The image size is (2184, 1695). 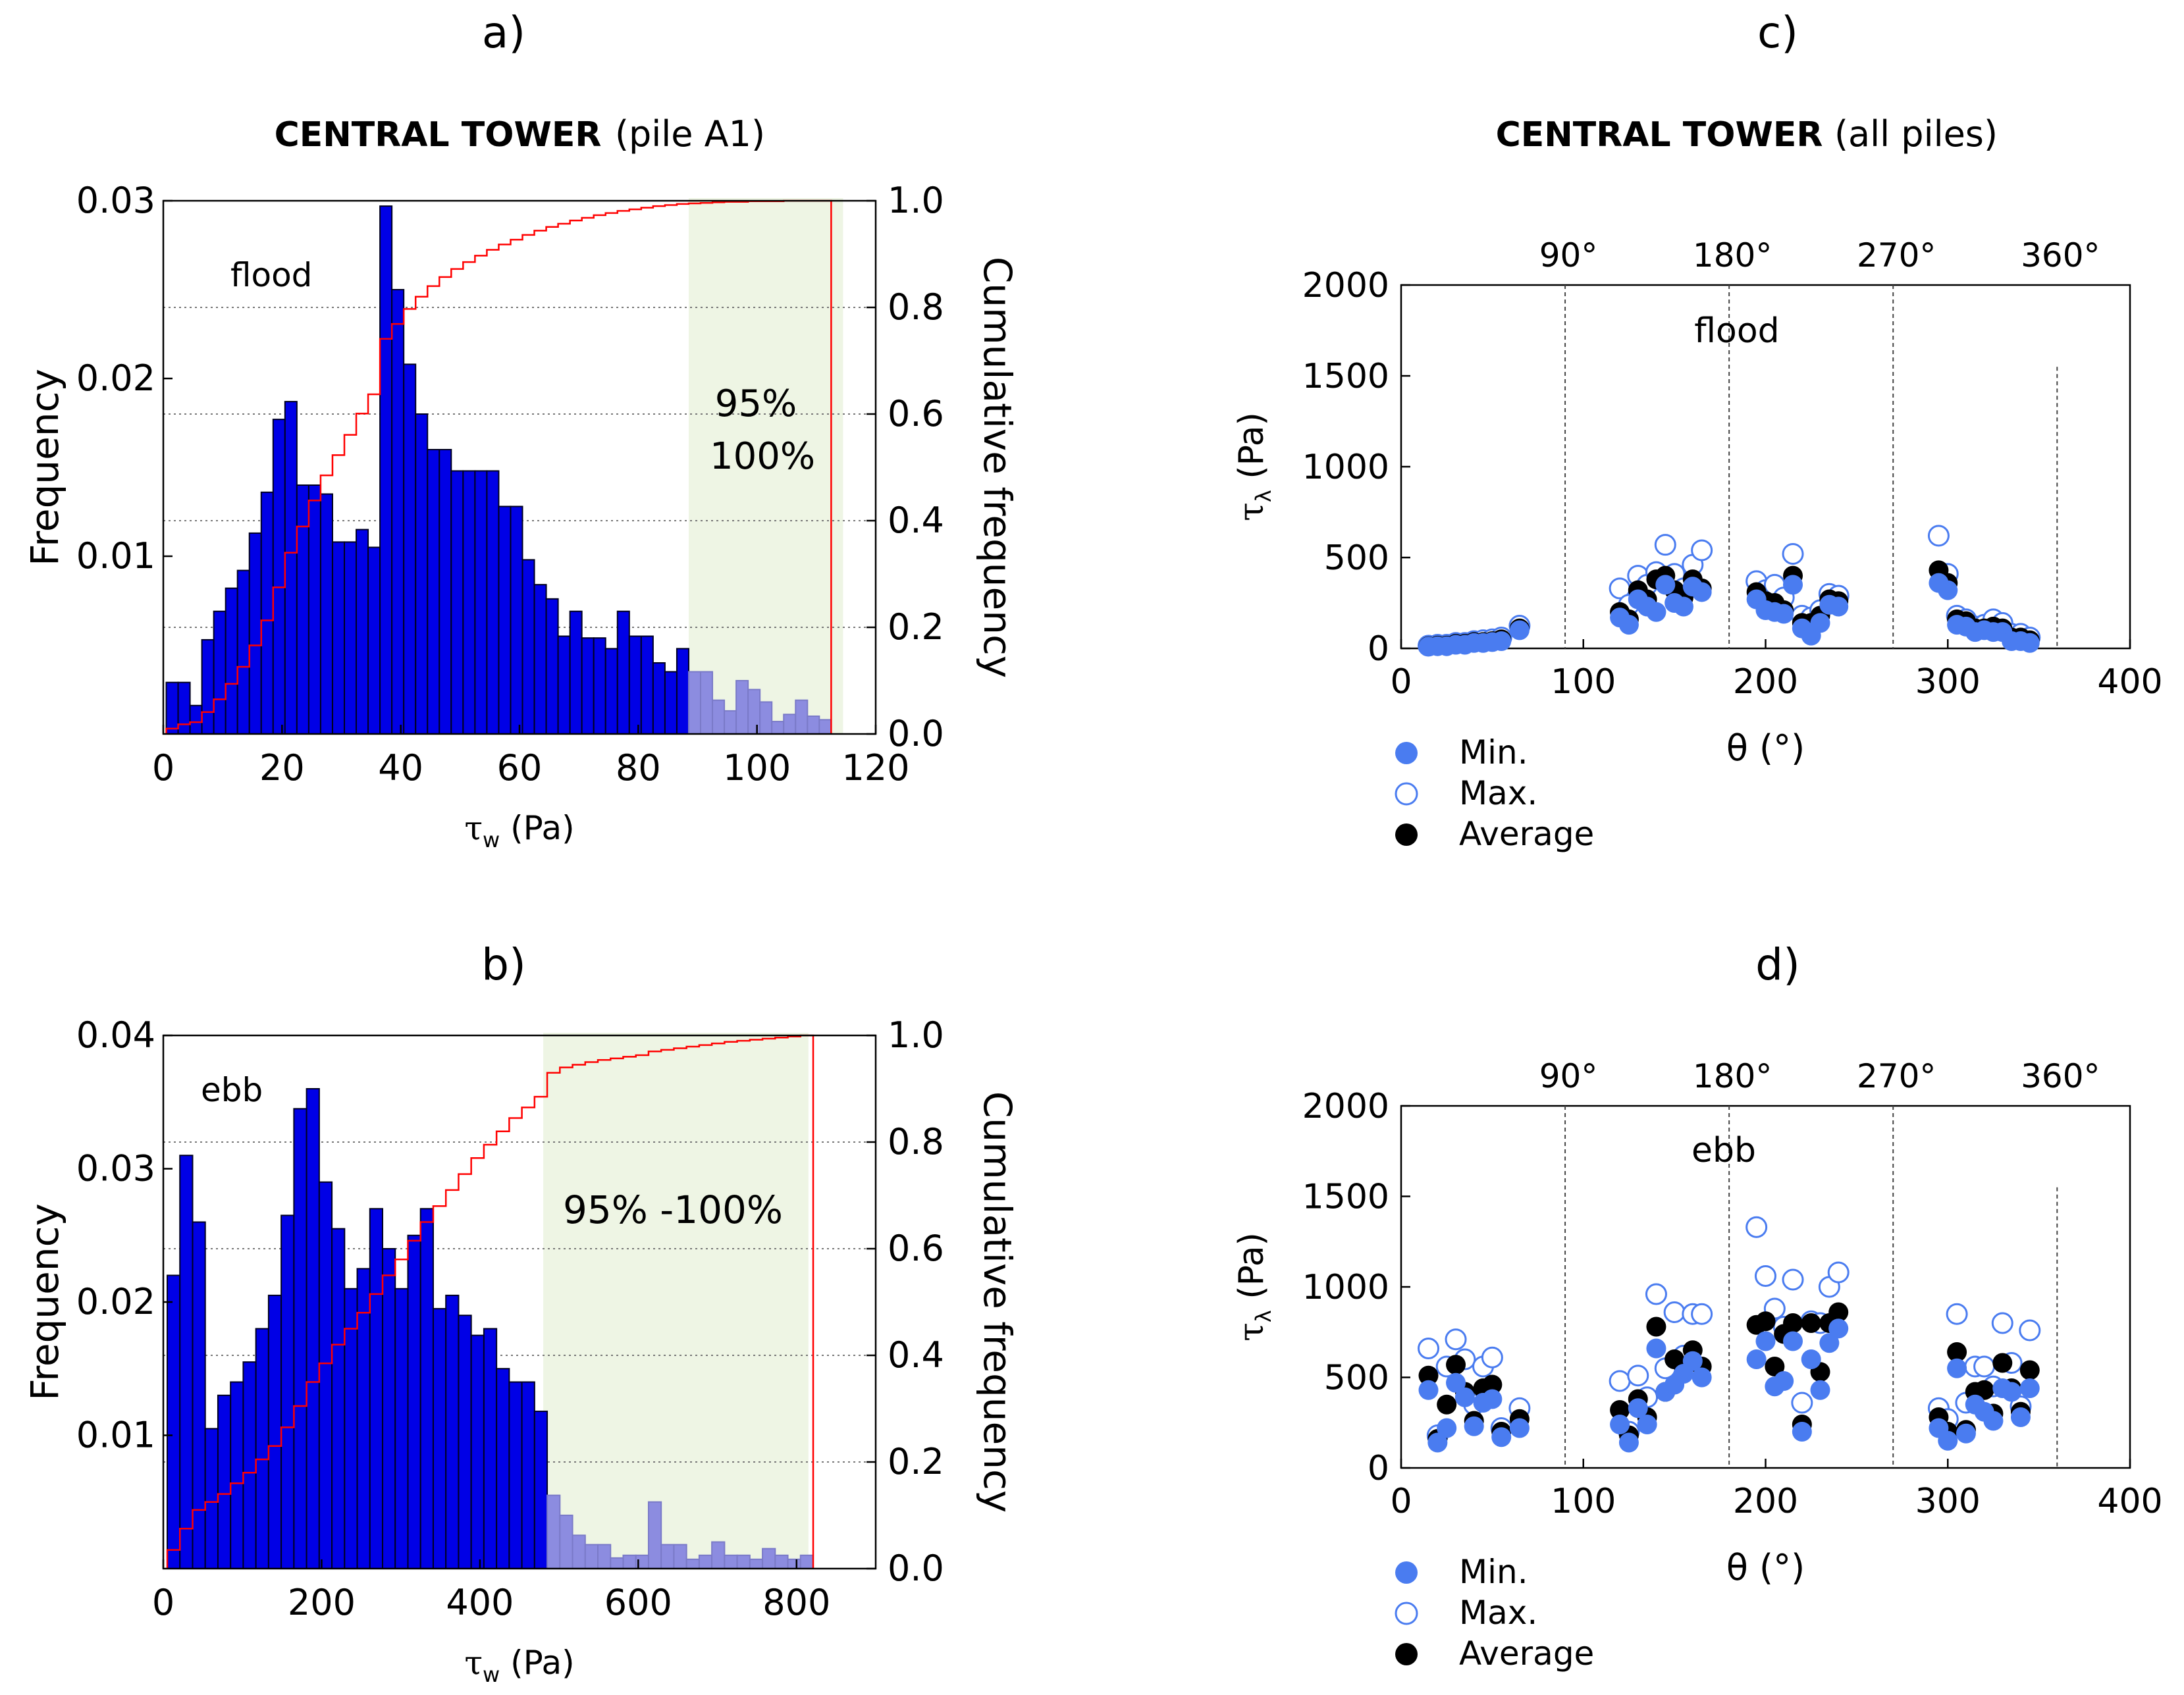 What do you see at coordinates (1357, 1378) in the screenshot?
I see `y-tick-label: 500` at bounding box center [1357, 1378].